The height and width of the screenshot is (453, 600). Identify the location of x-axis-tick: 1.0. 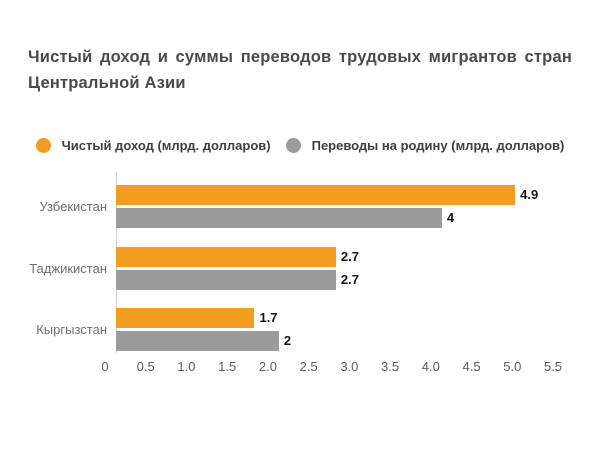
(186, 366).